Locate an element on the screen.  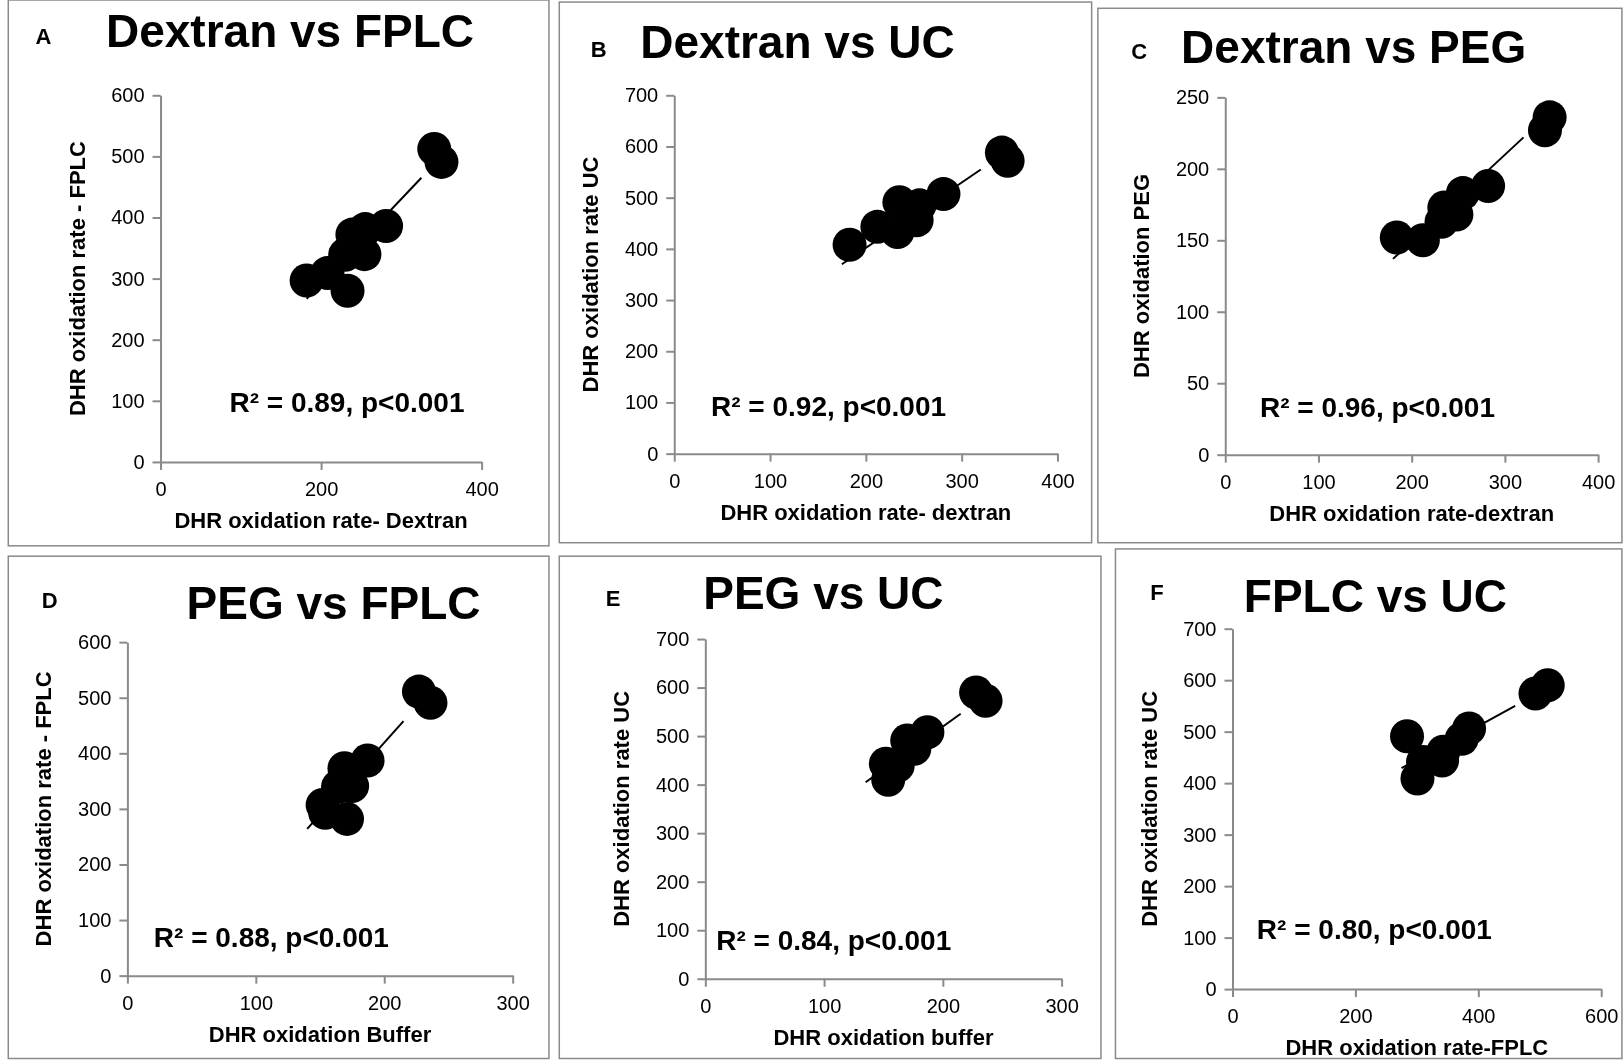
chart-title: PEG vs UC is located at coordinates (823, 592).